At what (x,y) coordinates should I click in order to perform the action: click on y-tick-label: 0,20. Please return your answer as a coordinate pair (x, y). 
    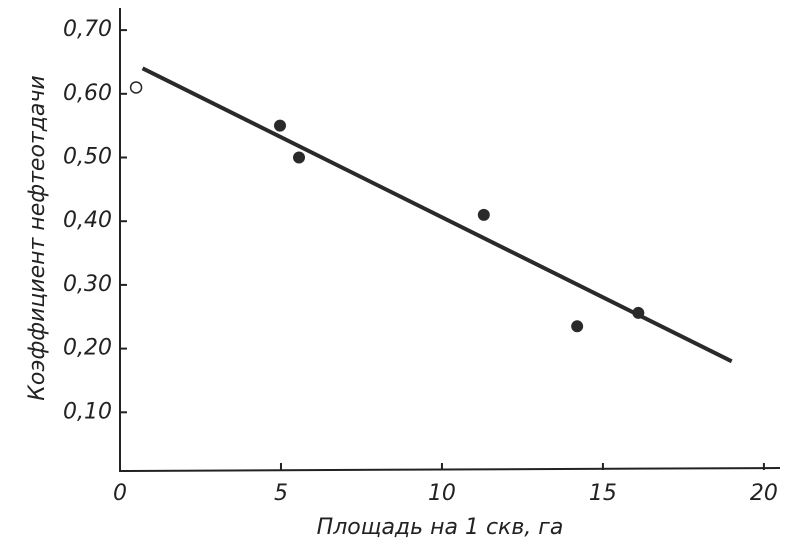
    Looking at the image, I should click on (87, 348).